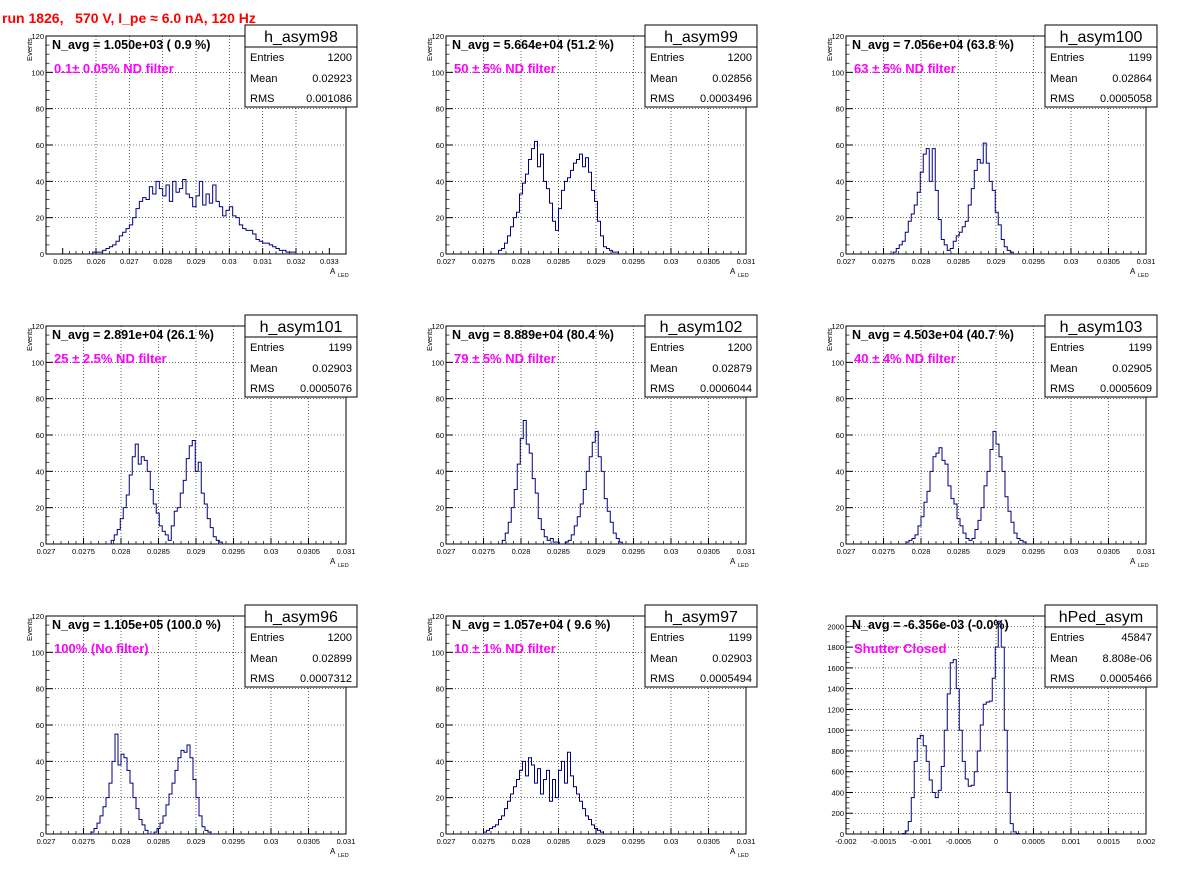 This screenshot has height=872, width=1196. What do you see at coordinates (726, 679) in the screenshot?
I see `stat-value-rms: 0.0005494` at bounding box center [726, 679].